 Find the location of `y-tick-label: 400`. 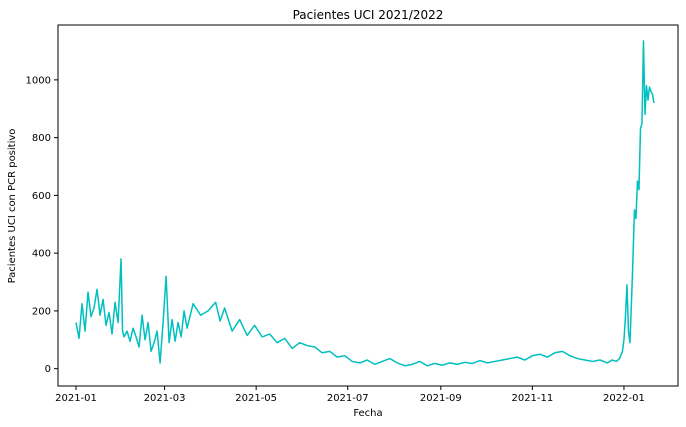

y-tick-label: 400 is located at coordinates (41, 254).